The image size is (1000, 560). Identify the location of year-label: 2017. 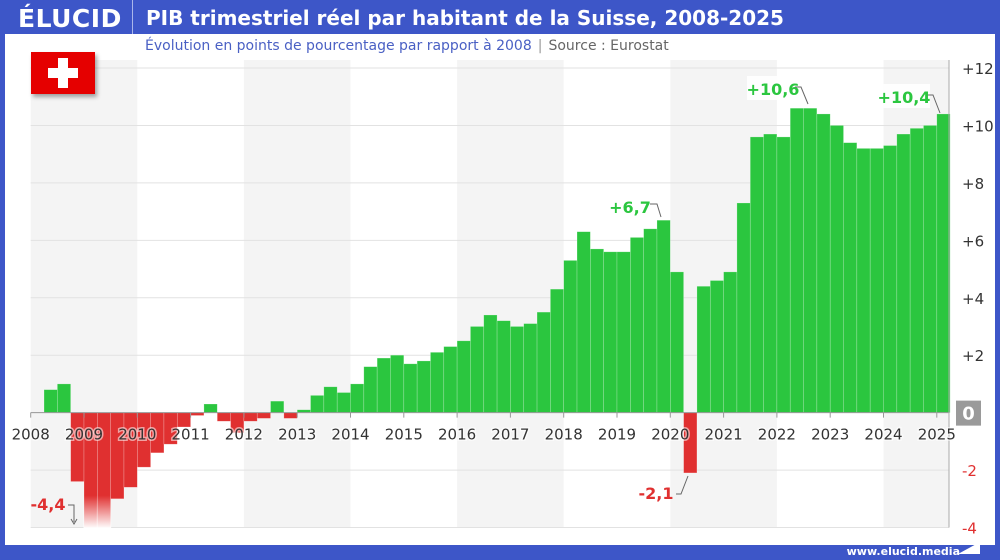
(510, 435).